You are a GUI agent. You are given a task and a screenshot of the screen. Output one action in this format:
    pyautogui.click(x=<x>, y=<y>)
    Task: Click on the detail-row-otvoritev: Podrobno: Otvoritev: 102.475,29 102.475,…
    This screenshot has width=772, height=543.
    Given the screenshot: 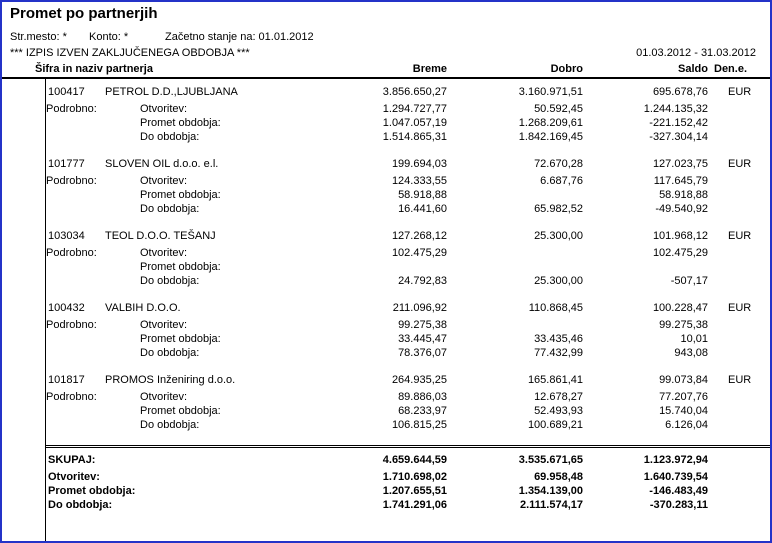 What is the action you would take?
    pyautogui.click(x=386, y=253)
    